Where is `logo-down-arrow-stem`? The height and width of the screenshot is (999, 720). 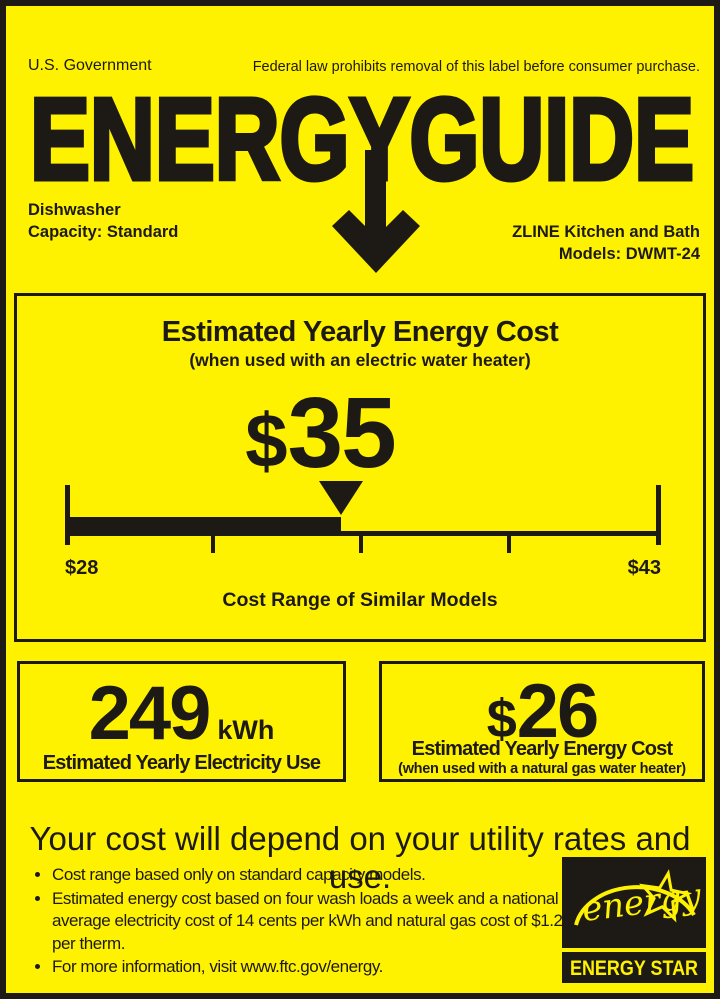
logo-down-arrow-stem is located at coordinates (375, 196).